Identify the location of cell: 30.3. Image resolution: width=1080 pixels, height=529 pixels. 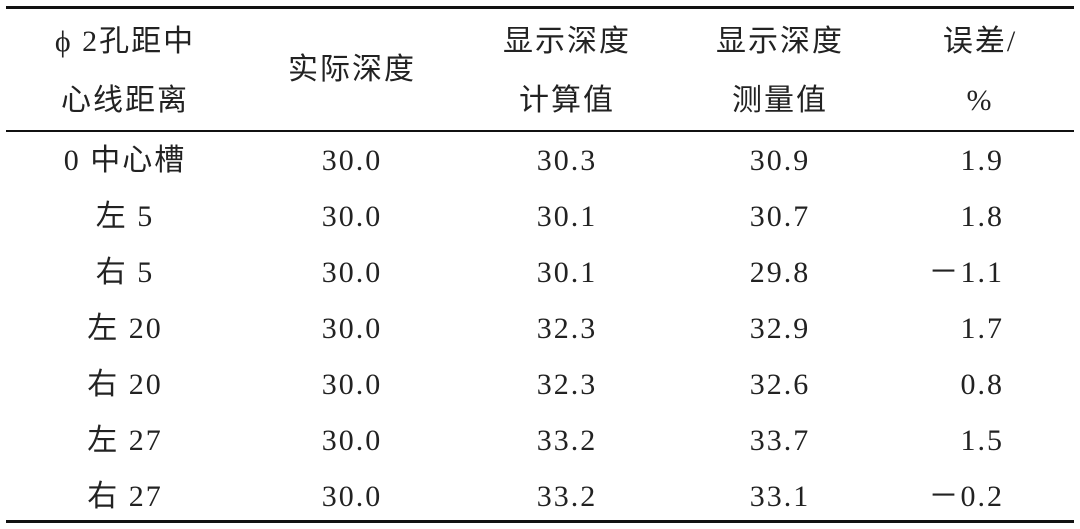
(567, 160).